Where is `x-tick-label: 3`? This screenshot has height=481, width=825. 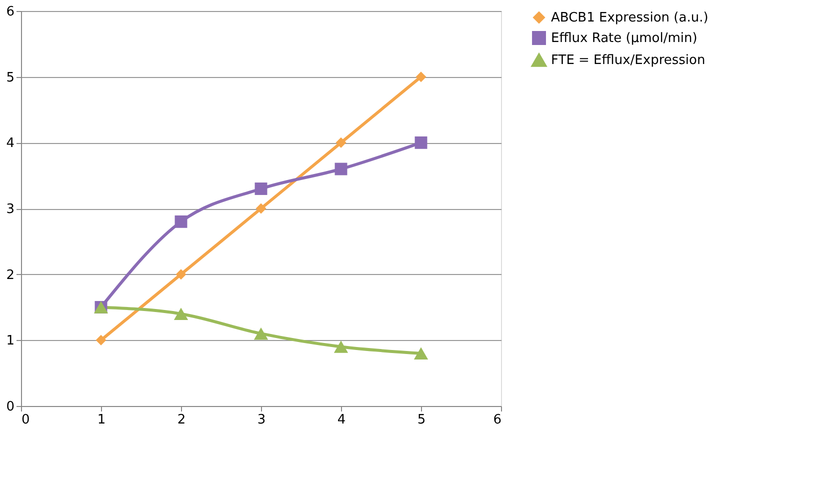
x-tick-label: 3 is located at coordinates (261, 420).